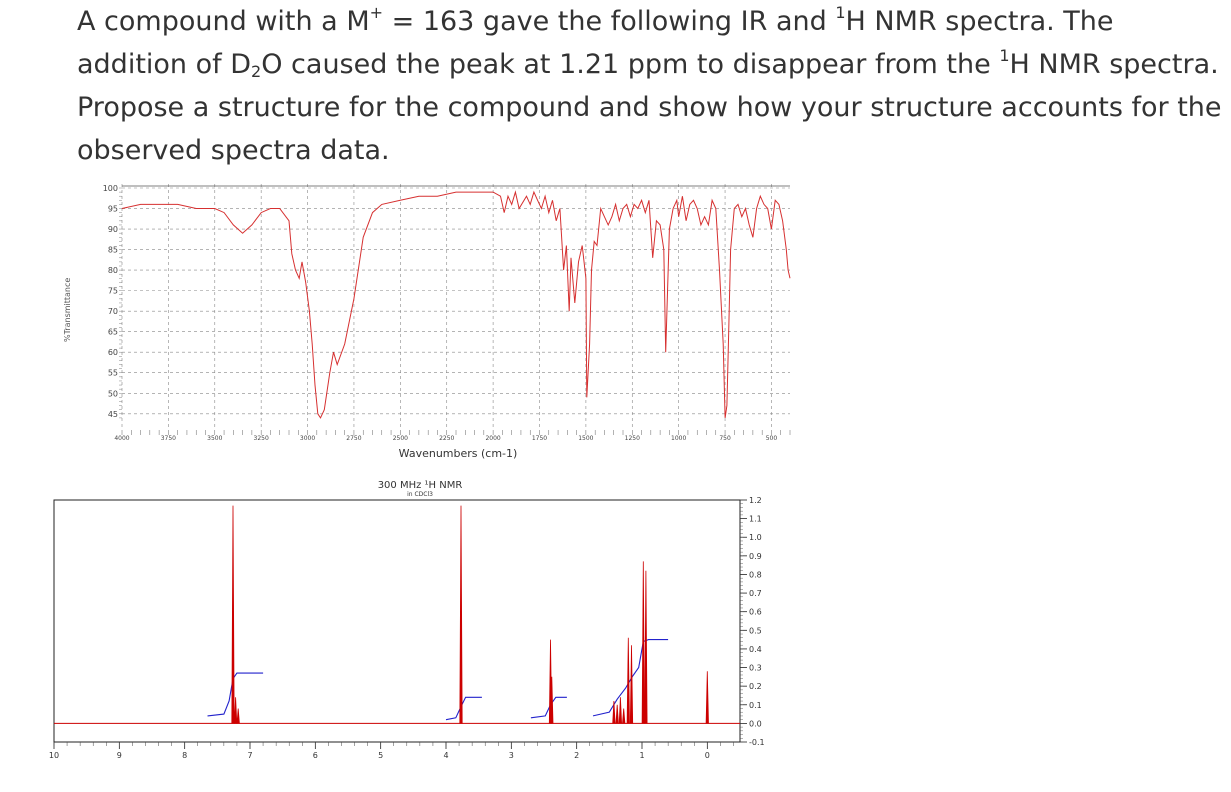 The height and width of the screenshot is (792, 1231). Describe the element at coordinates (113, 352) in the screenshot. I see `ir-y-tick-label: 60` at that location.